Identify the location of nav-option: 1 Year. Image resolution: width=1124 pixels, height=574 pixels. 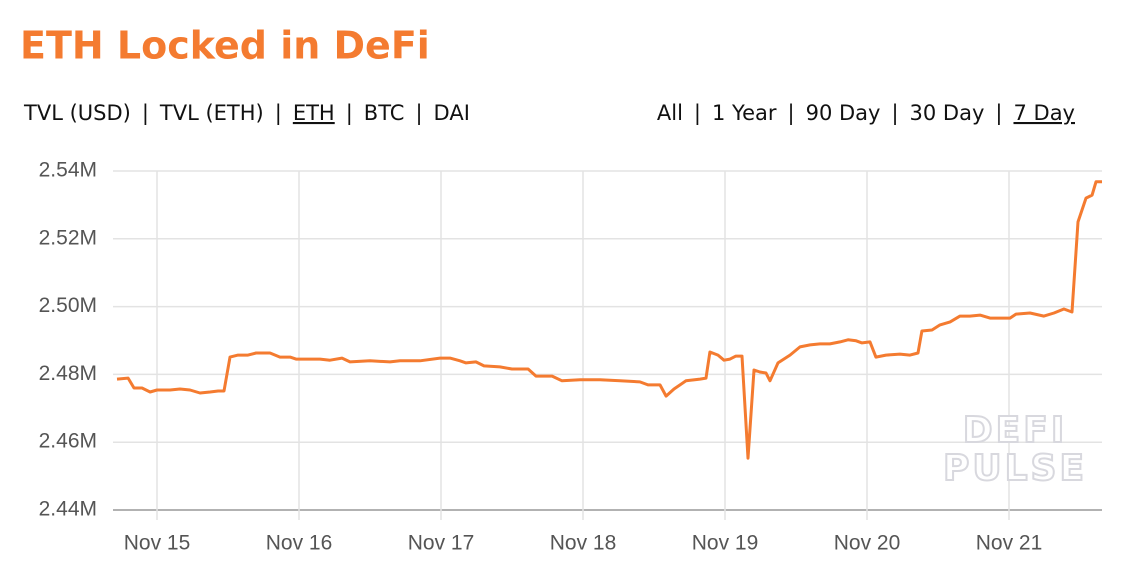
(744, 113).